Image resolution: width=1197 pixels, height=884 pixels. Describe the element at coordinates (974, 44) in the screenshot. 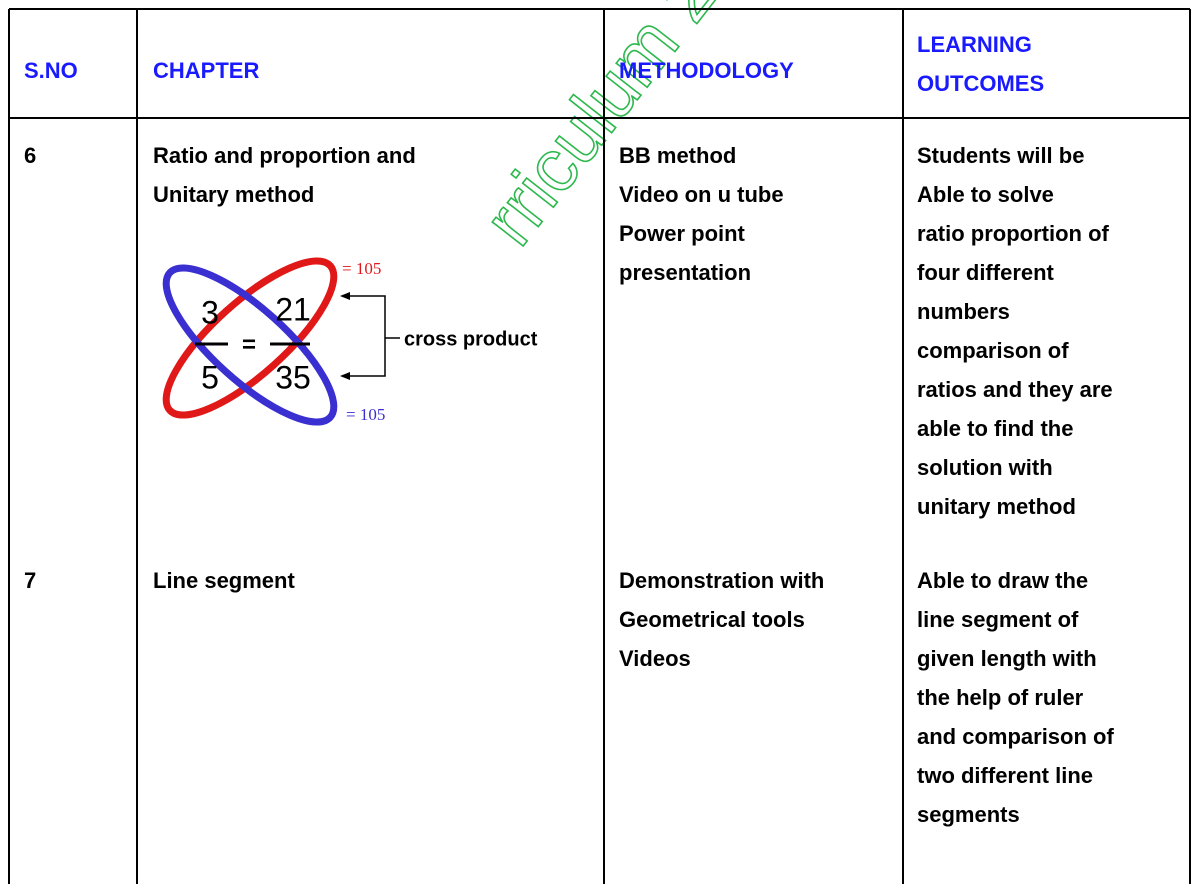

I see `header-cell: LEARNING` at that location.